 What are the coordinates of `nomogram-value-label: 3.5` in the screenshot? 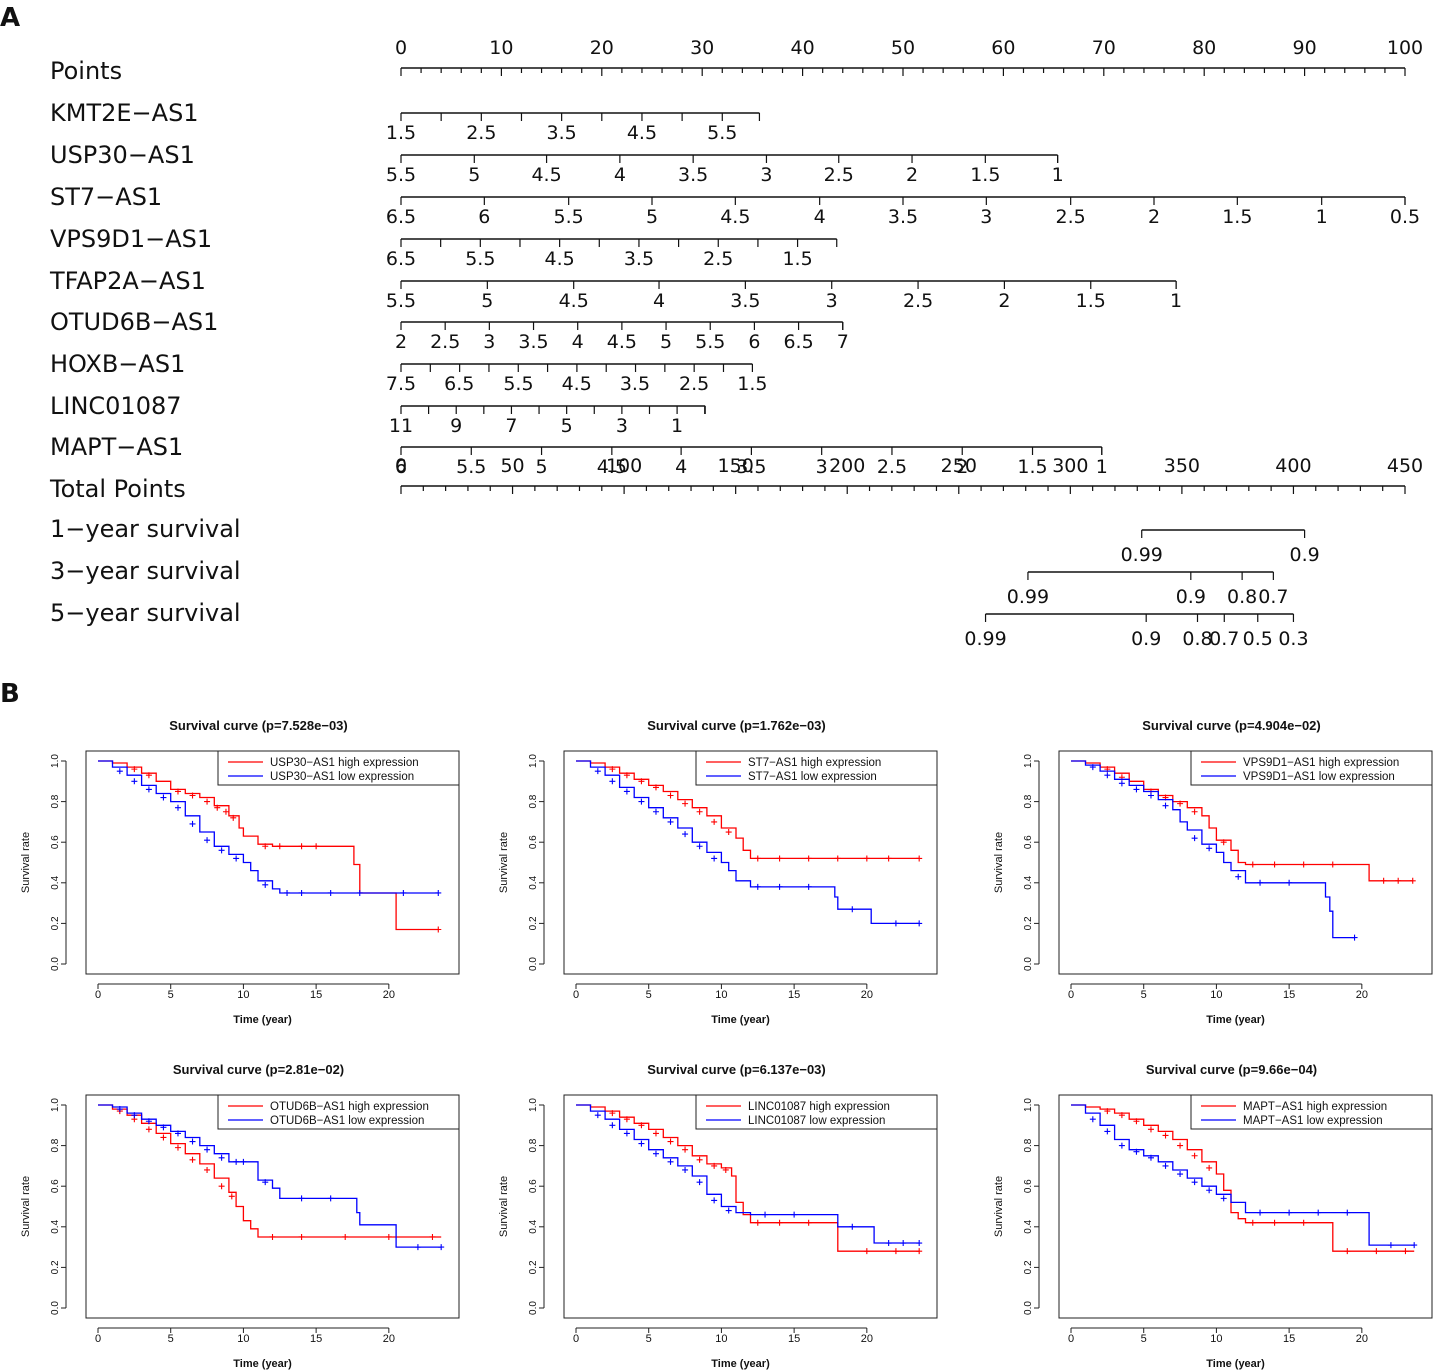 It's located at (751, 467).